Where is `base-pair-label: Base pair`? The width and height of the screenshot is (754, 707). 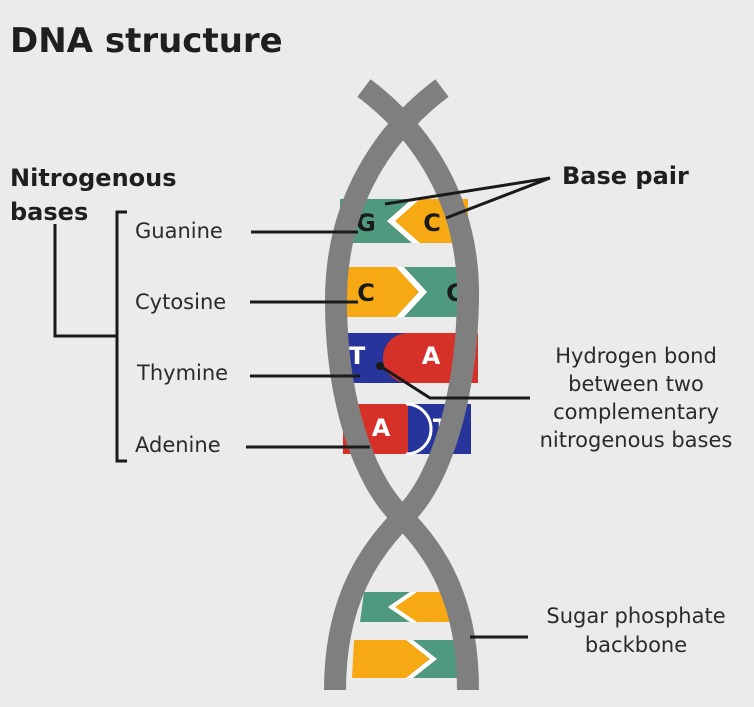
base-pair-label: Base pair is located at coordinates (625, 176).